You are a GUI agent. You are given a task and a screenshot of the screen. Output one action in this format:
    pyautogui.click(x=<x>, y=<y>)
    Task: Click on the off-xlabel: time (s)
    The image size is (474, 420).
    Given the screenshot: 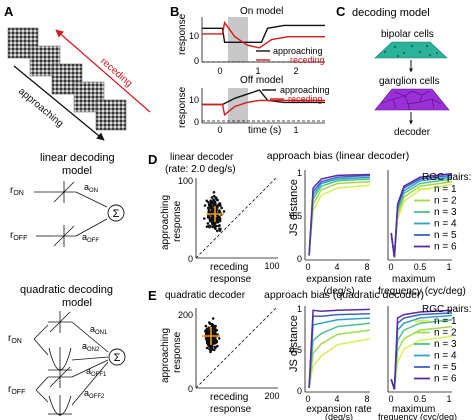 What is the action you would take?
    pyautogui.click(x=264, y=130)
    